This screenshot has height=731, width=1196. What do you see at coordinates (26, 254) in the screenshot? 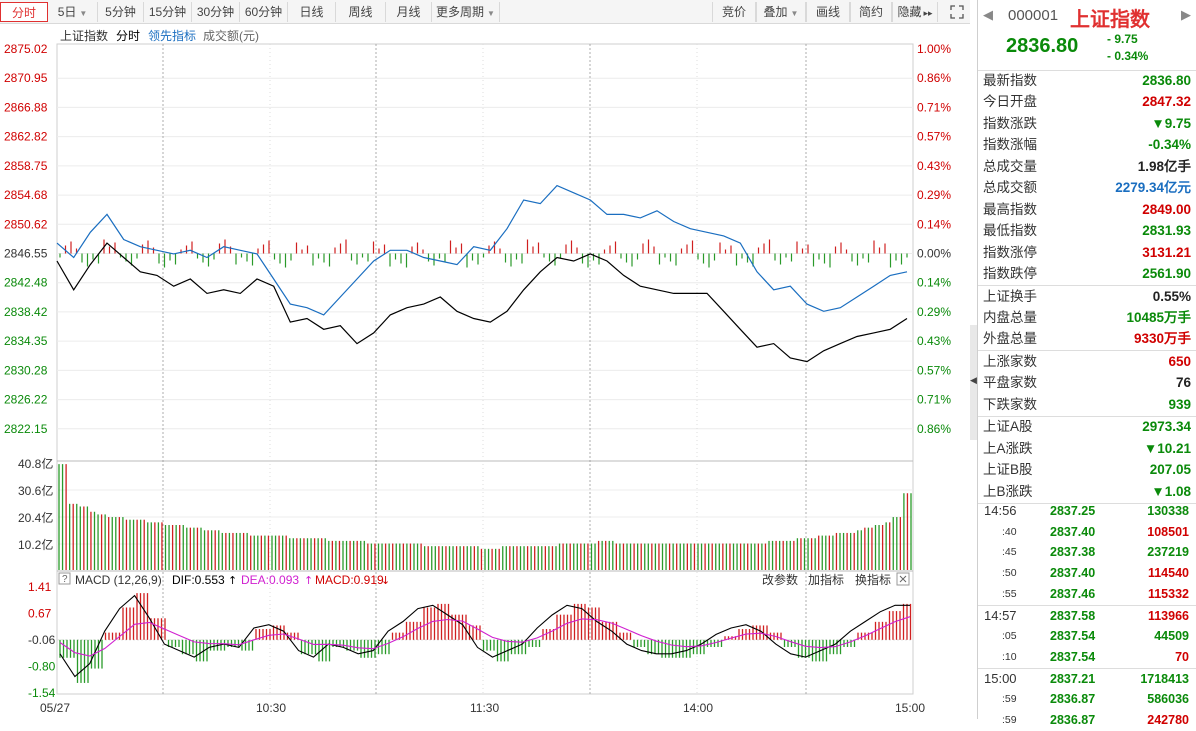
I see `price-tick-label: 2846.55` at bounding box center [26, 254].